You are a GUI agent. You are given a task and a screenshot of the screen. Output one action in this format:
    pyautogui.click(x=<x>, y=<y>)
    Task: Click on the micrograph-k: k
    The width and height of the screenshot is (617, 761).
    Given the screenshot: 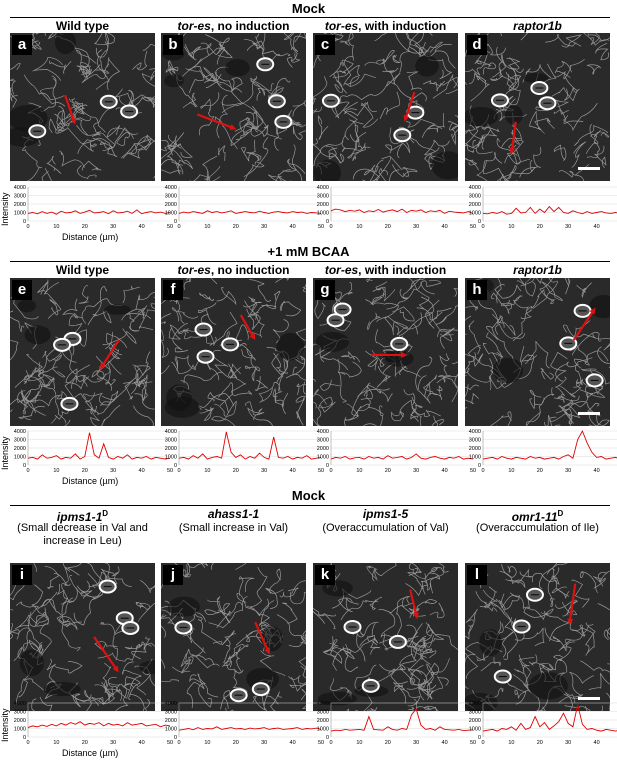 What is the action you would take?
    pyautogui.click(x=385, y=637)
    